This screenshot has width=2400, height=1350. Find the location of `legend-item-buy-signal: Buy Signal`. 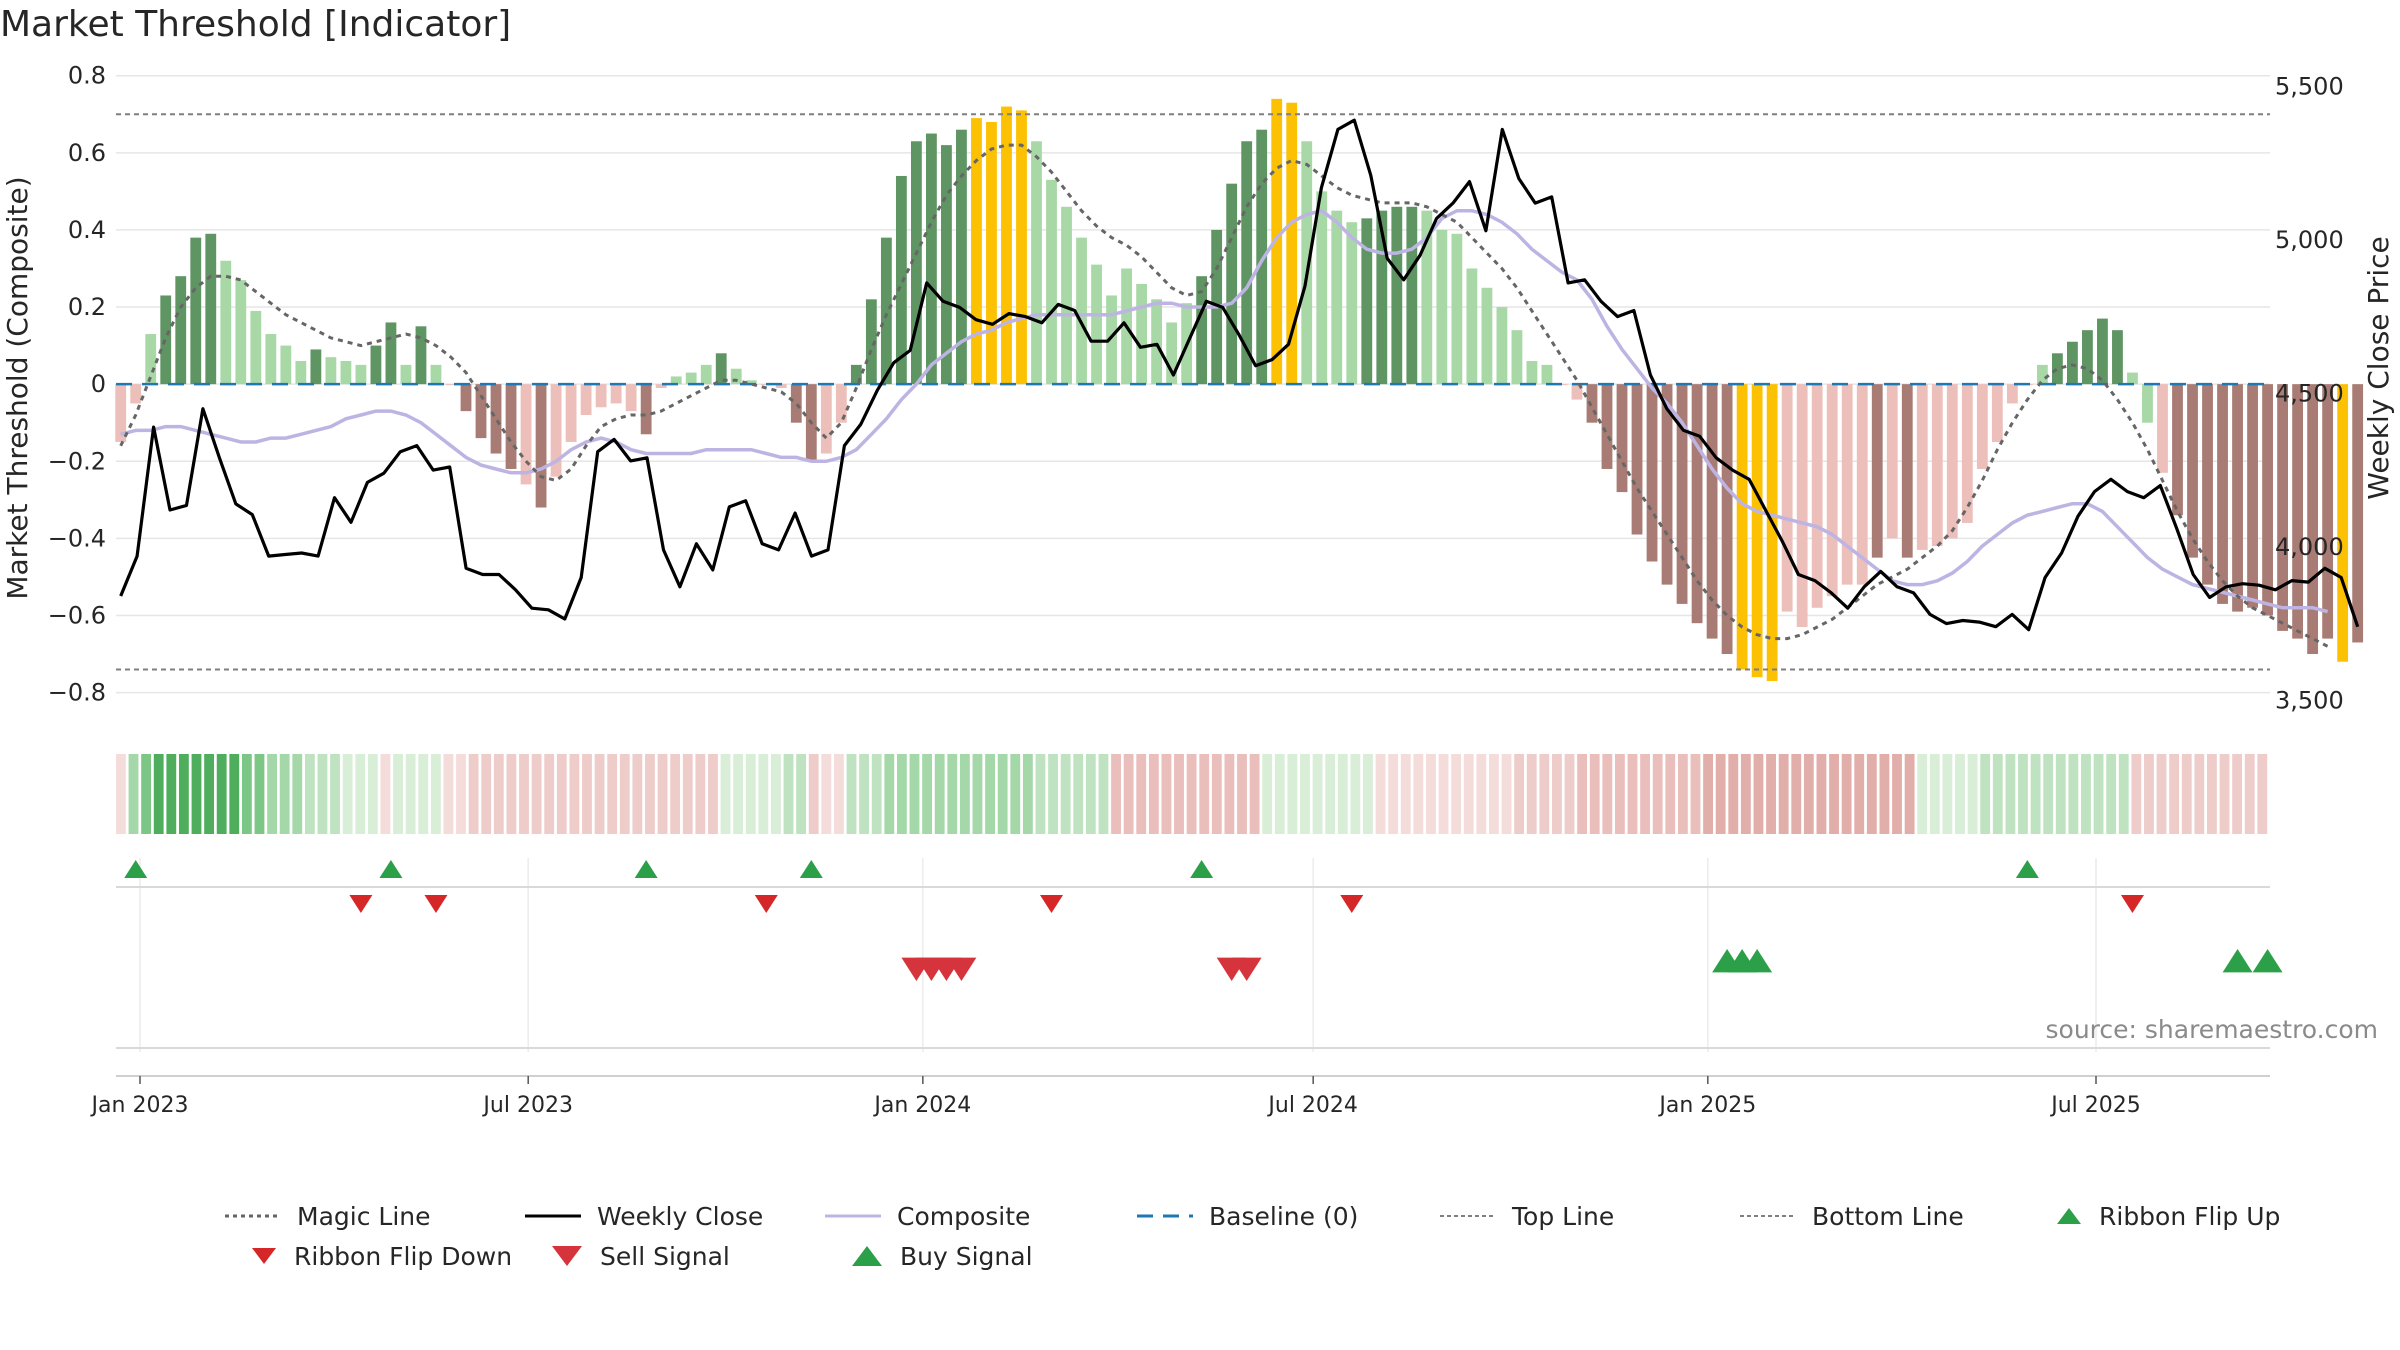

legend-item-buy-signal: Buy Signal is located at coordinates (941, 1256).